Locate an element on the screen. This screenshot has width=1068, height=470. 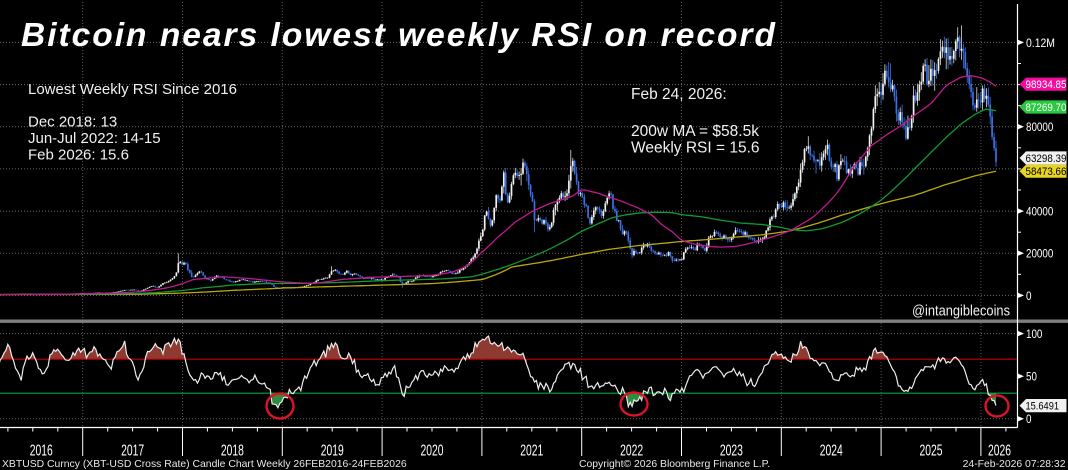
svg-text: 2018 is located at coordinates (232, 451).